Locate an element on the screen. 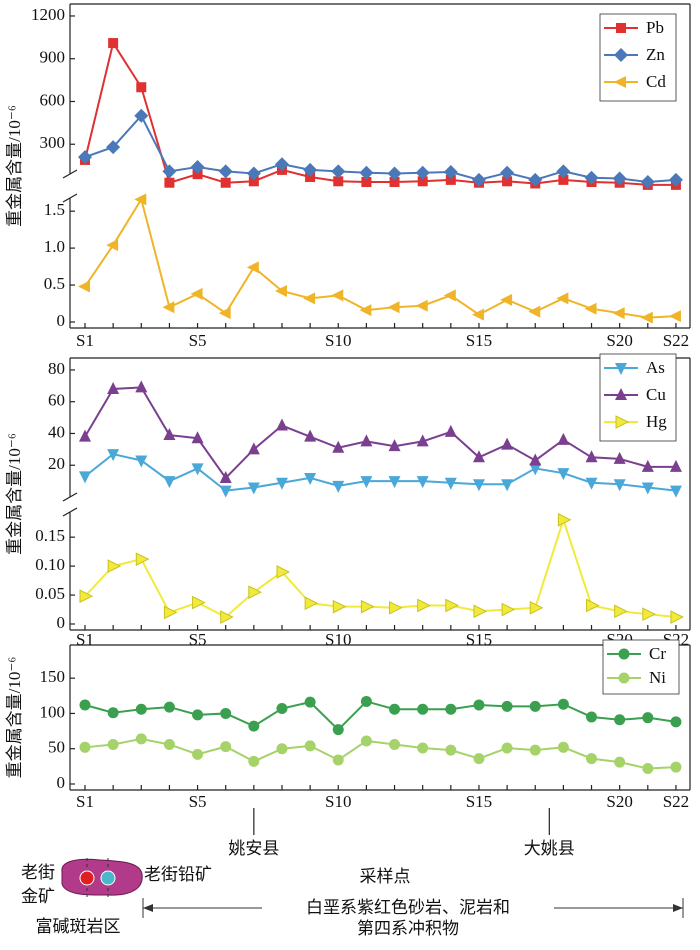 The width and height of the screenshot is (700, 950). legend-label: As is located at coordinates (655, 367).